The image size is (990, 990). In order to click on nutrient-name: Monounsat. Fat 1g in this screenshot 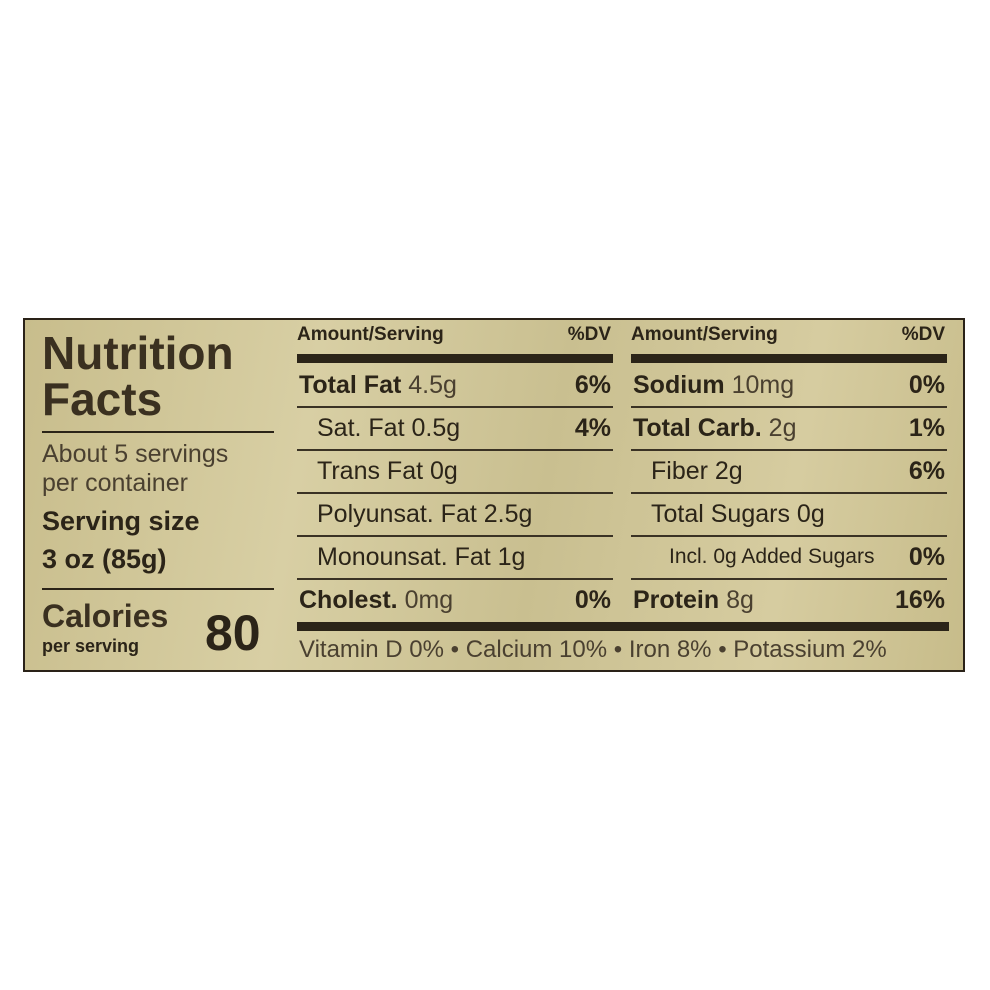, I will do `click(421, 557)`.